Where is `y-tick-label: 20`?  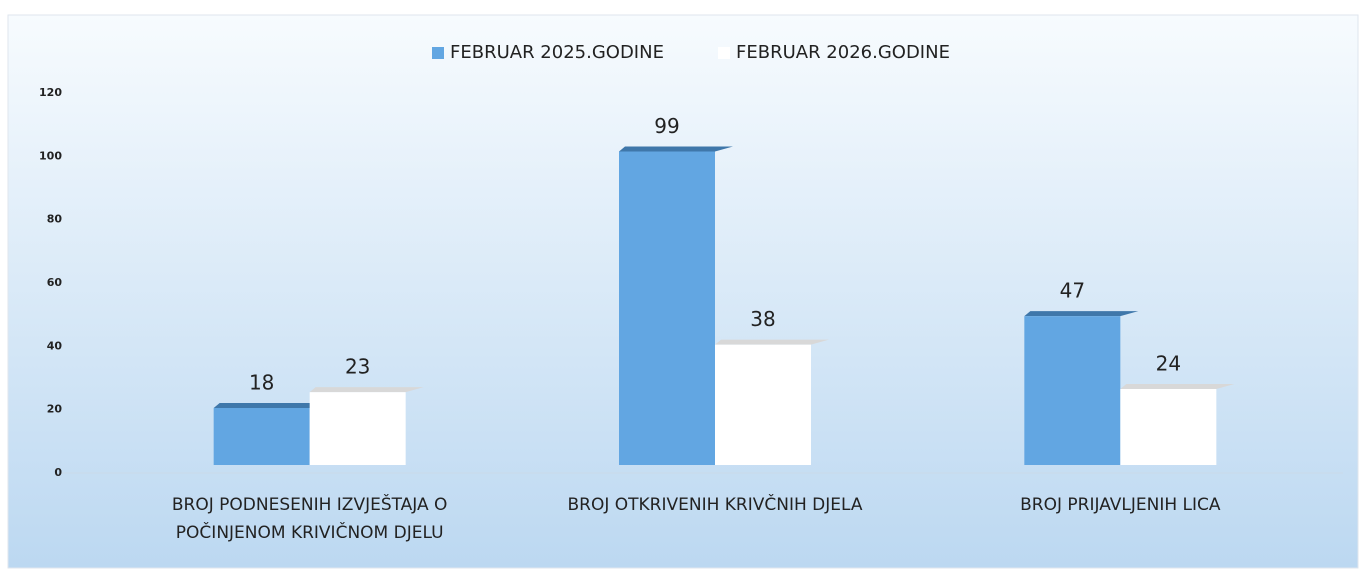
y-tick-label: 20 is located at coordinates (55, 409).